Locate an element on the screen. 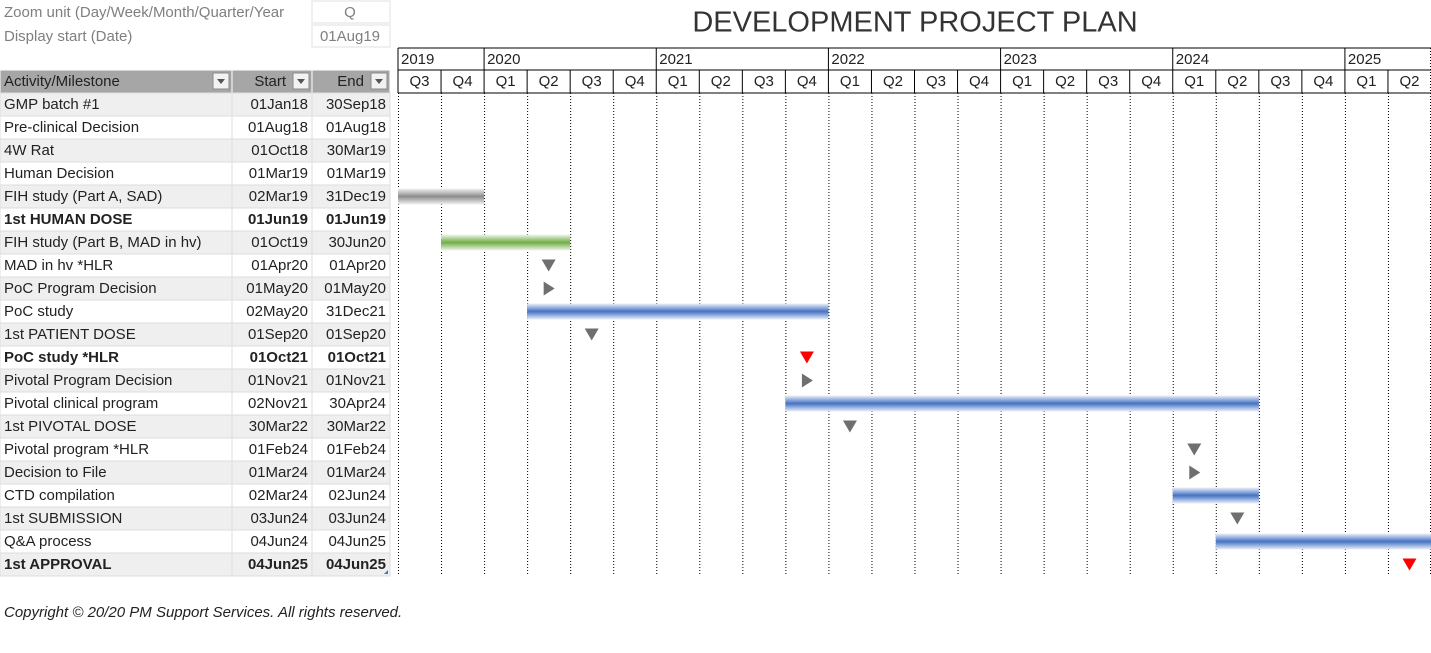 This screenshot has width=1431, height=653. start-date: 02Mar19 is located at coordinates (278, 196).